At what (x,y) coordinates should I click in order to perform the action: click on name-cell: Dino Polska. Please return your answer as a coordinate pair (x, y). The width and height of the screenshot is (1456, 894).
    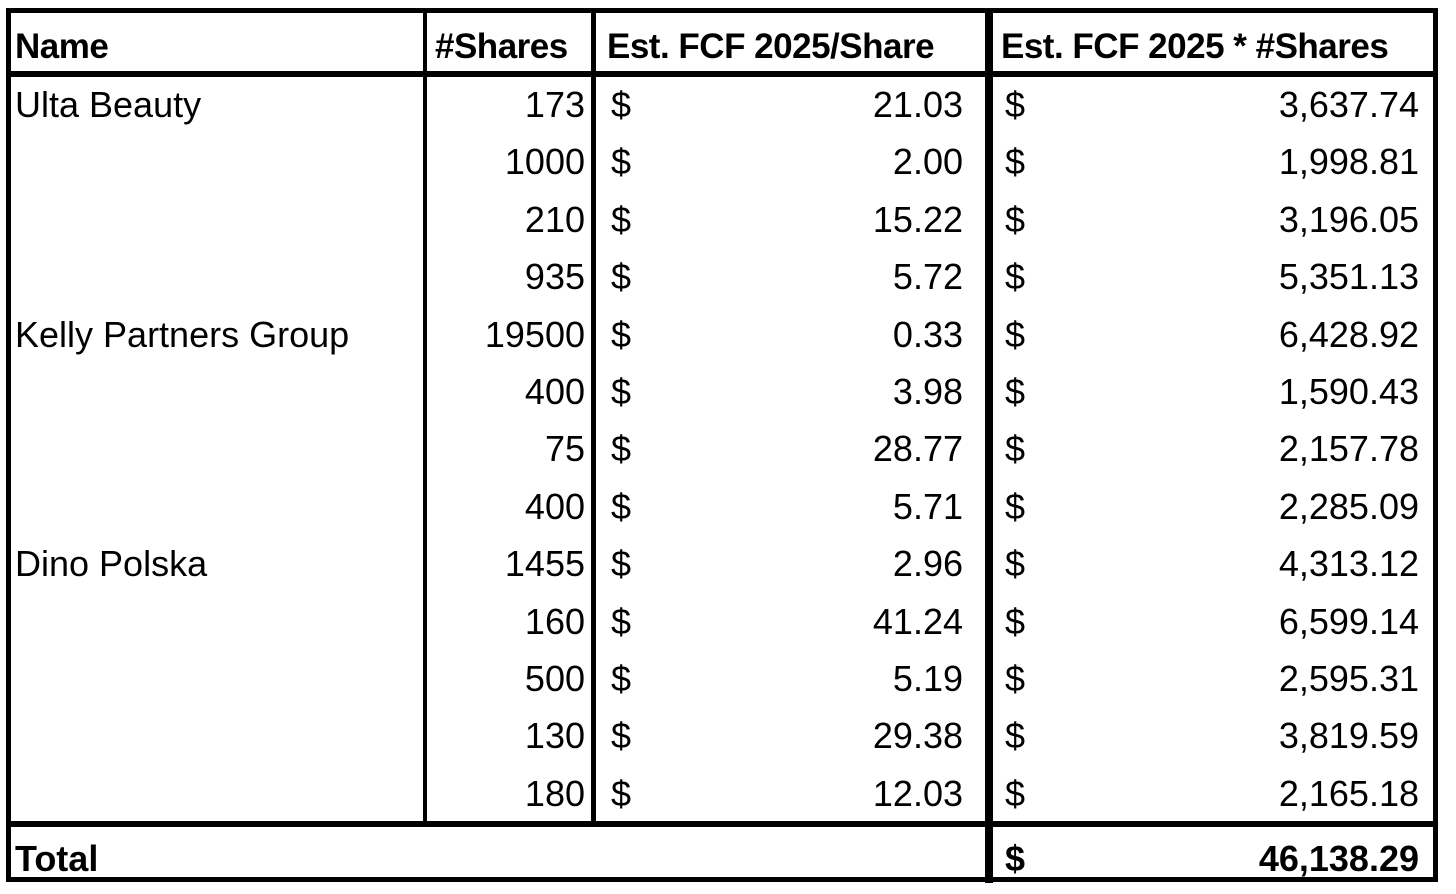
    Looking at the image, I should click on (111, 564).